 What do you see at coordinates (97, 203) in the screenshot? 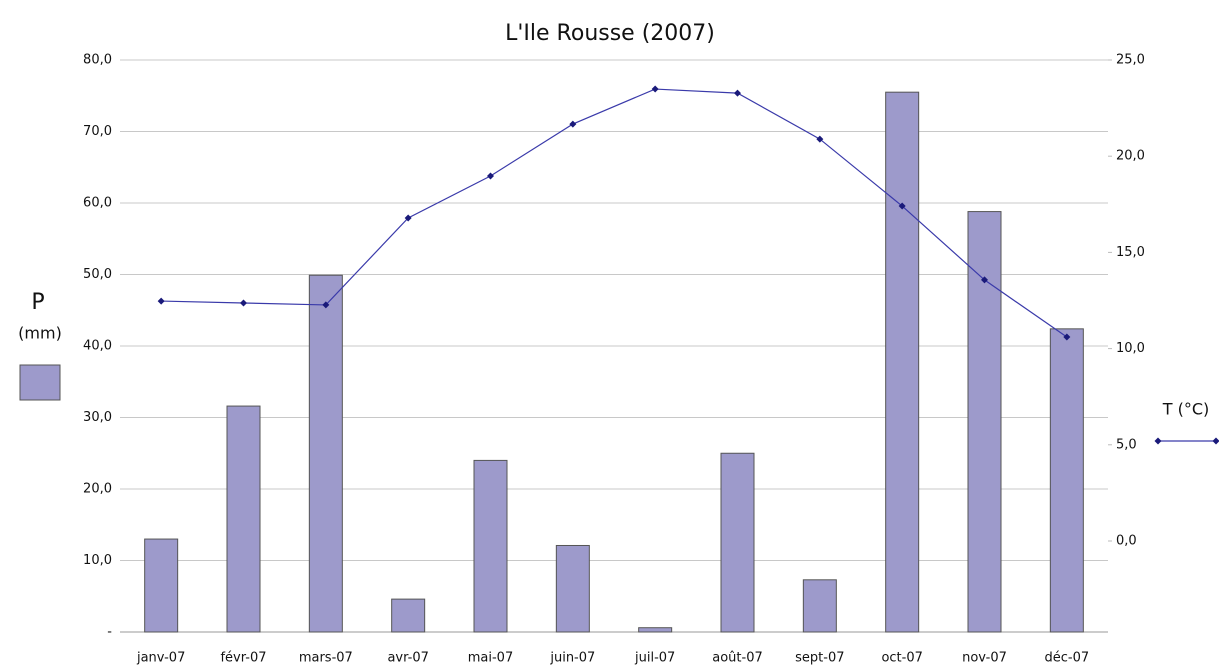
I see `y-tick-label: 60,0` at bounding box center [97, 203].